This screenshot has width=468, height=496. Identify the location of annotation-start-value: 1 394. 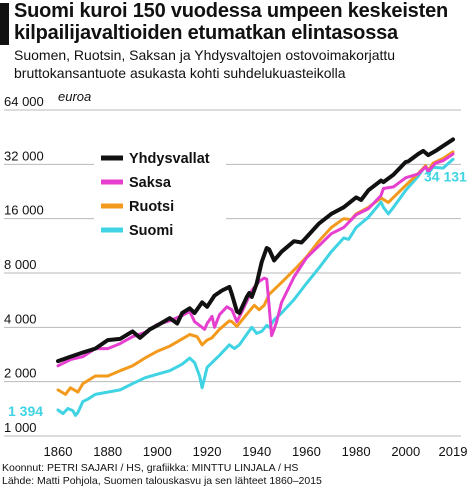
(25, 411).